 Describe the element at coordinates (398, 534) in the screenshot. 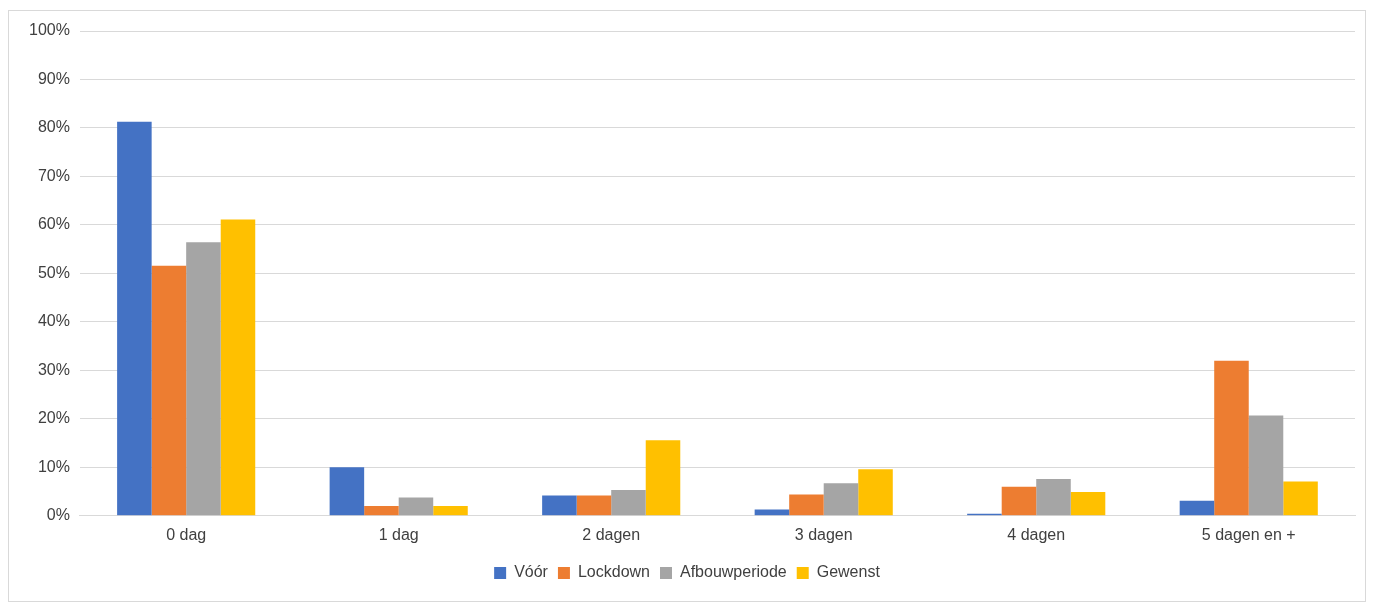

I see `x-tick-label: 1 dag` at that location.